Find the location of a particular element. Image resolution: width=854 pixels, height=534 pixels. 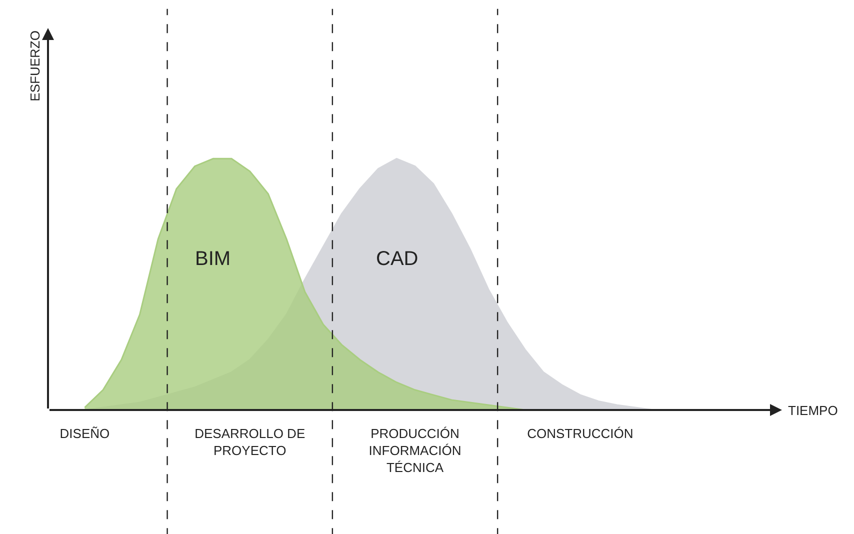

series-label: BIM is located at coordinates (213, 259).